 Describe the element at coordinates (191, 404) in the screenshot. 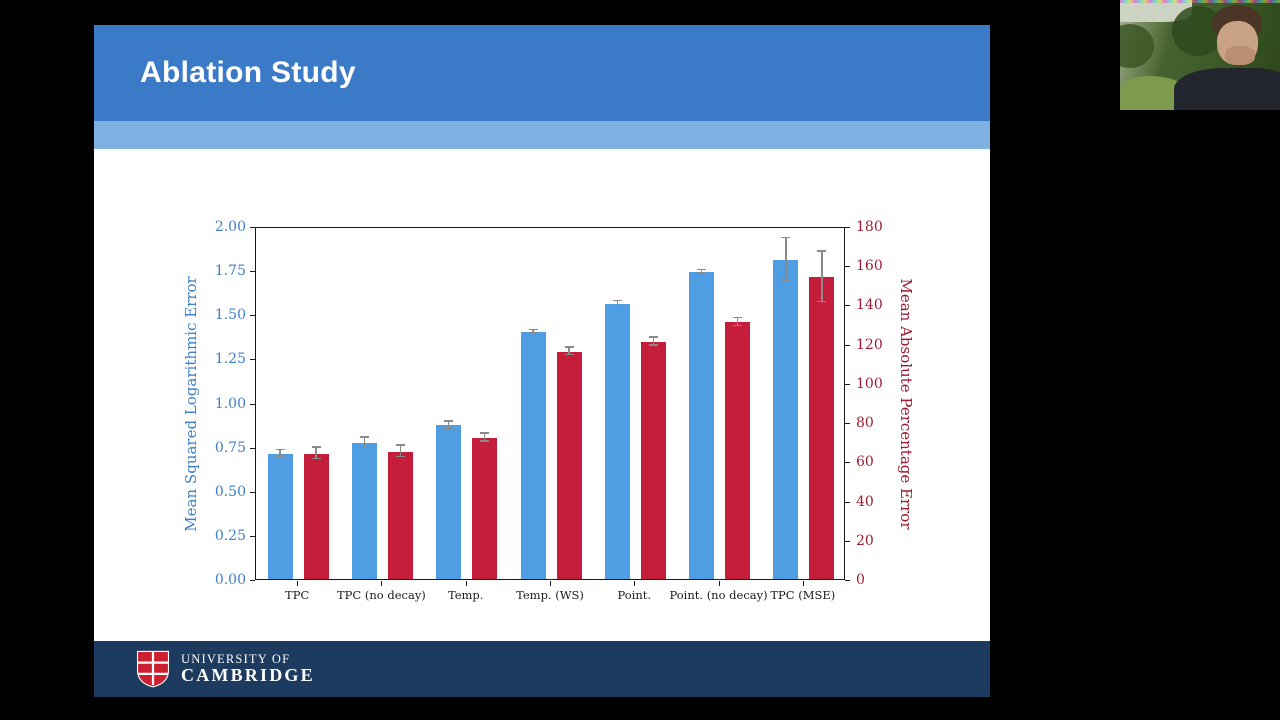

I see `left-axis-label: Mean Squared Logarithmic Error` at that location.